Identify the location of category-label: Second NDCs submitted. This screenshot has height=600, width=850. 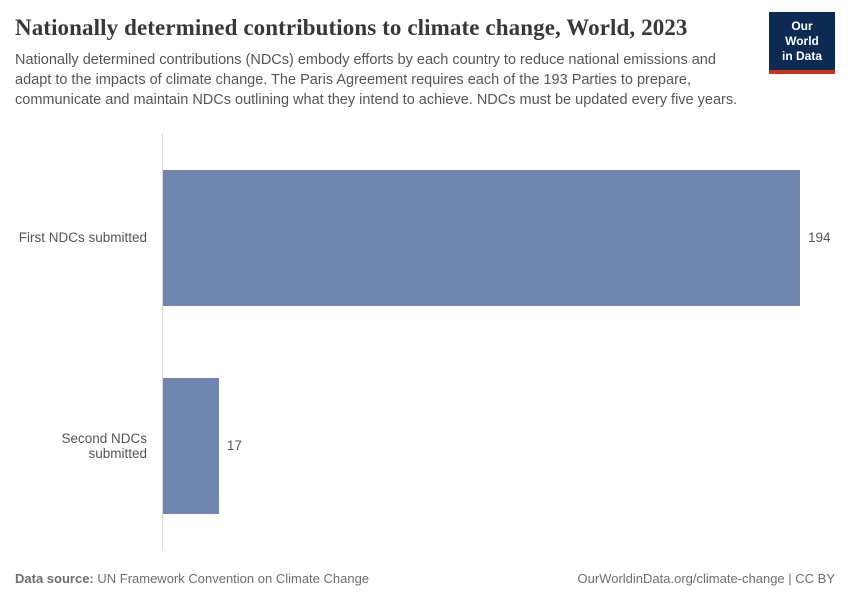
(104, 445).